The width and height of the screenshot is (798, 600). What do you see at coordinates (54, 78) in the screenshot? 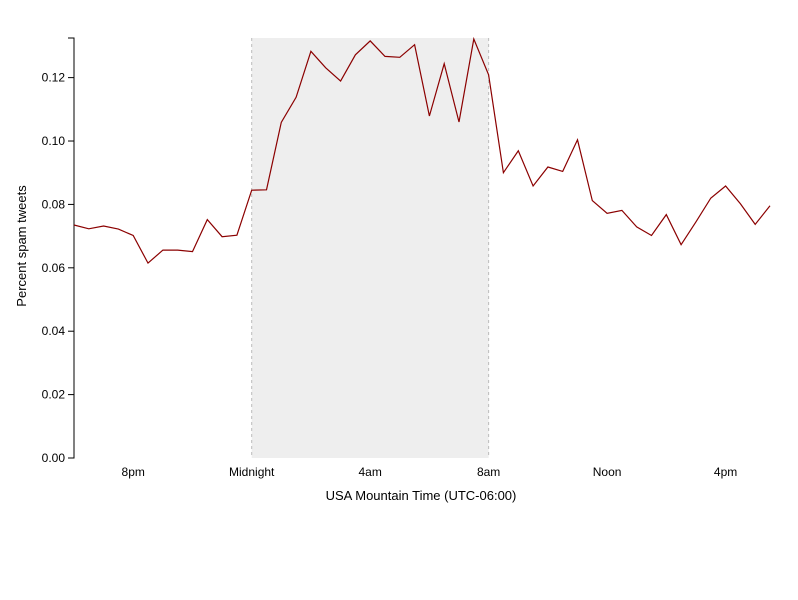
I see `y-tick-label: 0.12` at bounding box center [54, 78].